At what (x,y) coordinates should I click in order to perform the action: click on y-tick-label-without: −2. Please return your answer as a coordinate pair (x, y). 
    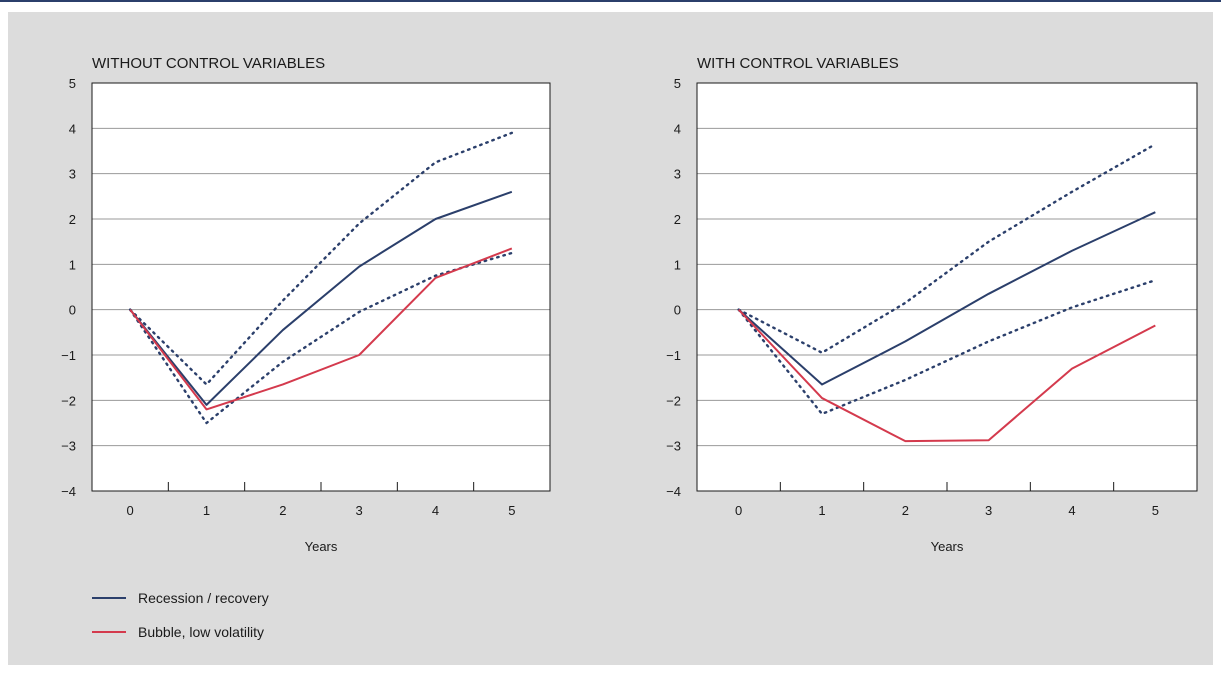
    Looking at the image, I should click on (68, 400).